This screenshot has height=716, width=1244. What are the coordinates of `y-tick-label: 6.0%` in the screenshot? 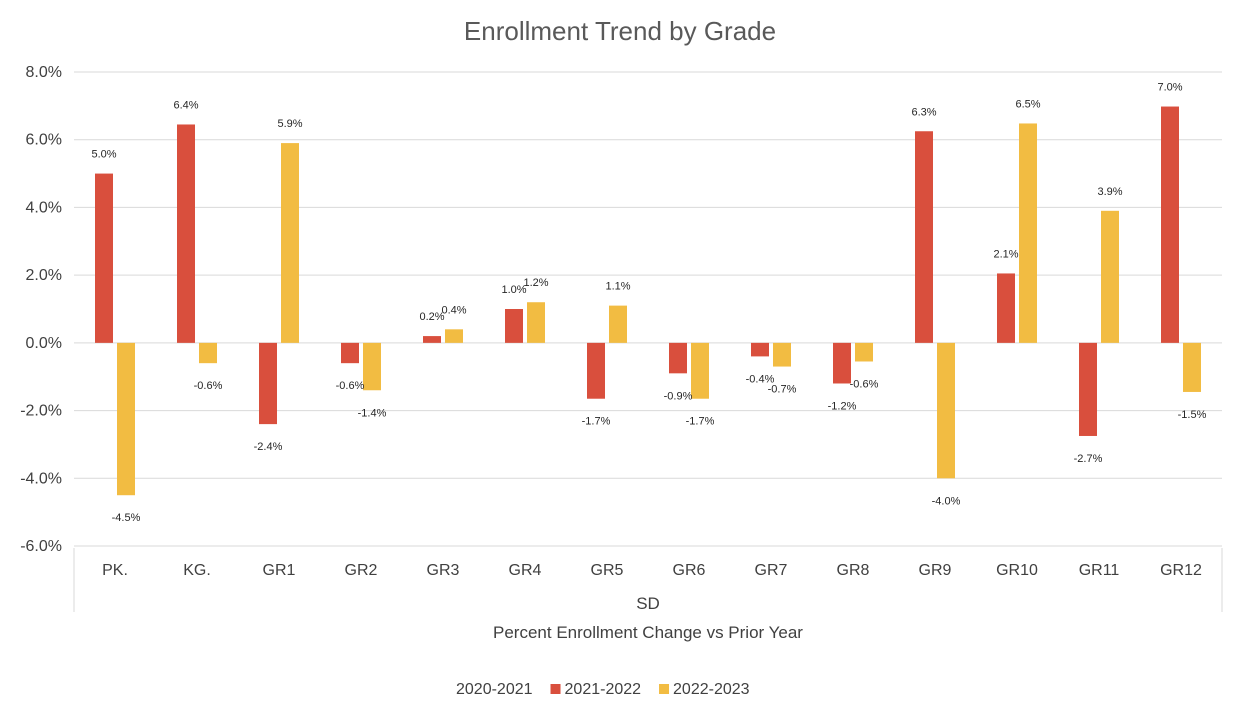 It's located at (44, 140).